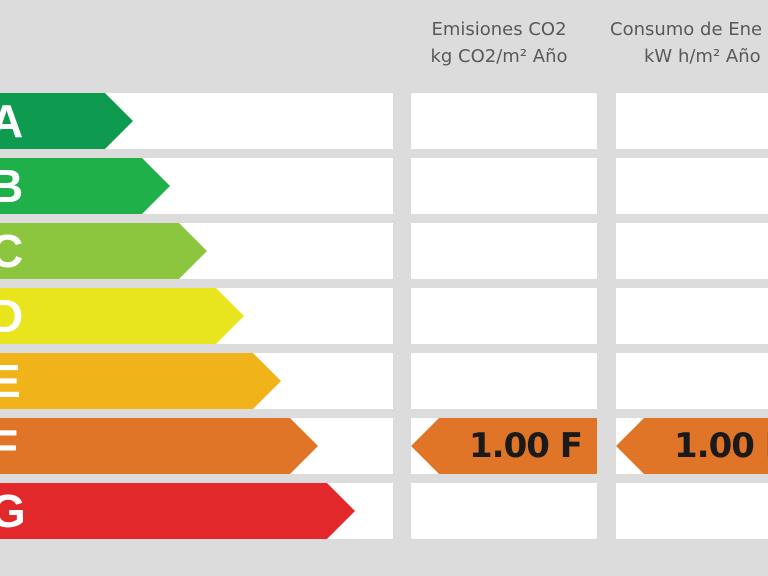 The height and width of the screenshot is (576, 768). I want to click on consumption-indicator: 1.00 F, so click(692, 446).